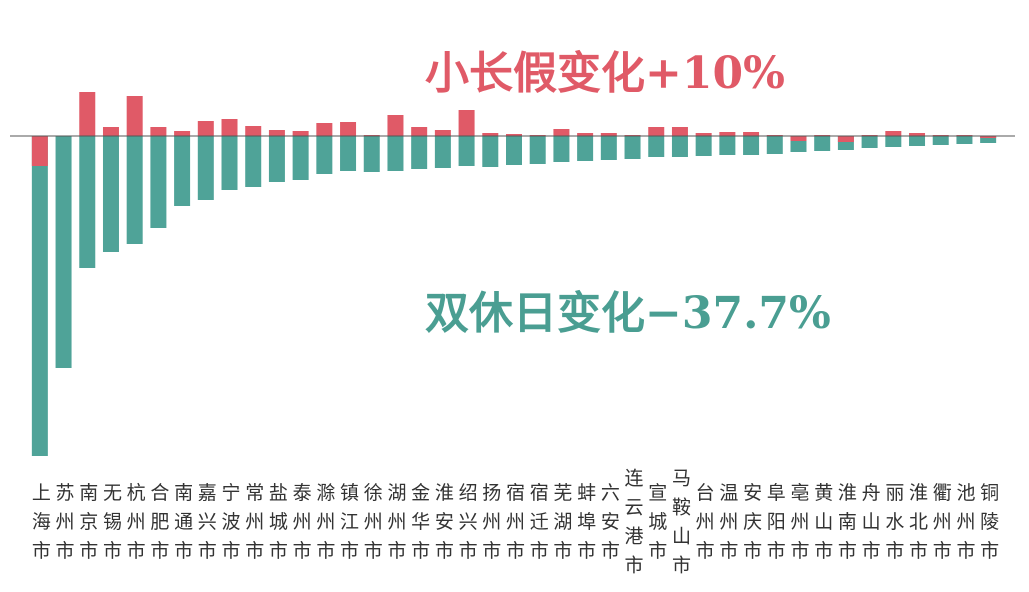  What do you see at coordinates (395, 525) in the screenshot?
I see `x-tick-label: 湖州市` at bounding box center [395, 525].